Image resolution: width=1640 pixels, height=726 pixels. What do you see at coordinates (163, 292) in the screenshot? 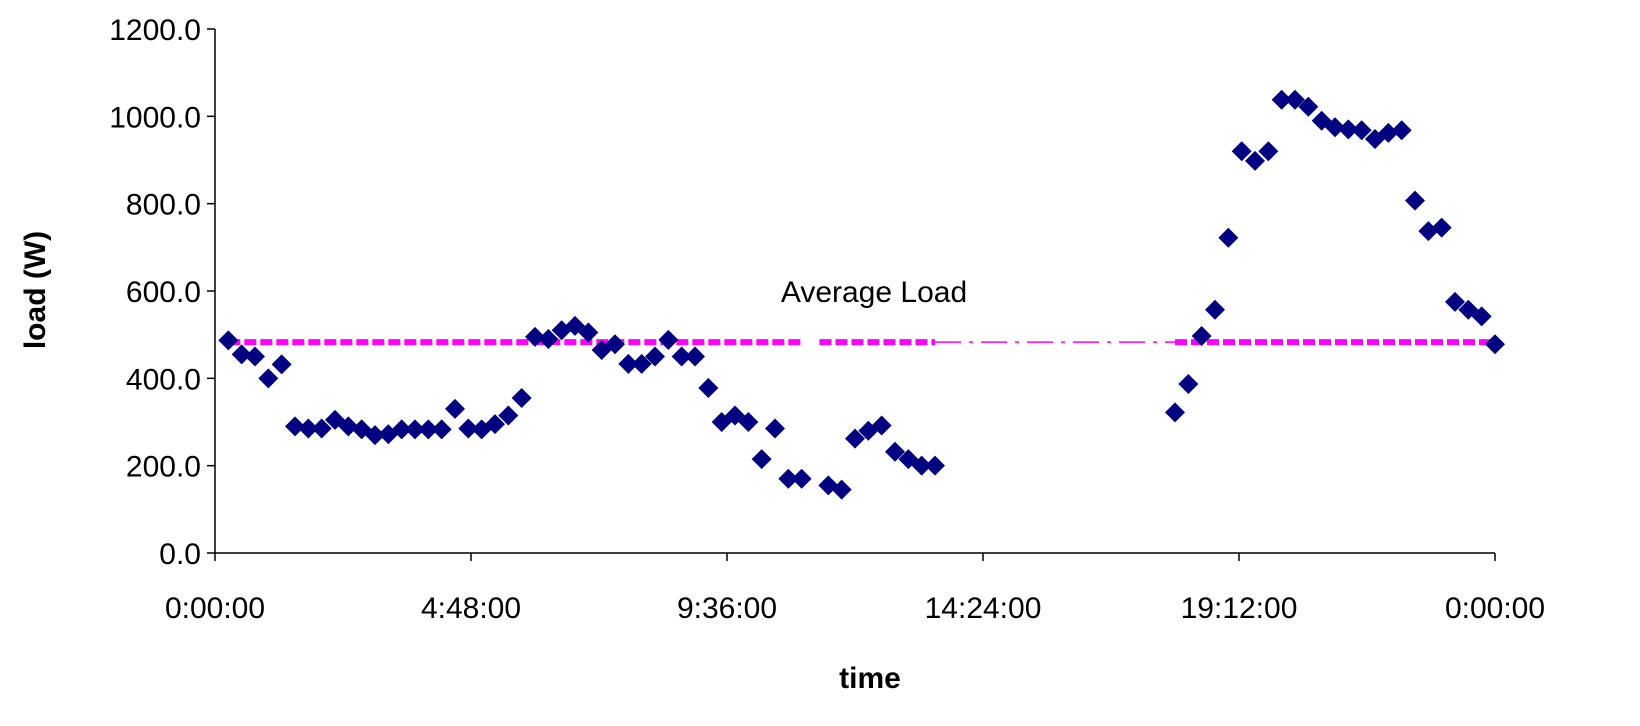
I see `y-tick-label: 600.0` at bounding box center [163, 292].